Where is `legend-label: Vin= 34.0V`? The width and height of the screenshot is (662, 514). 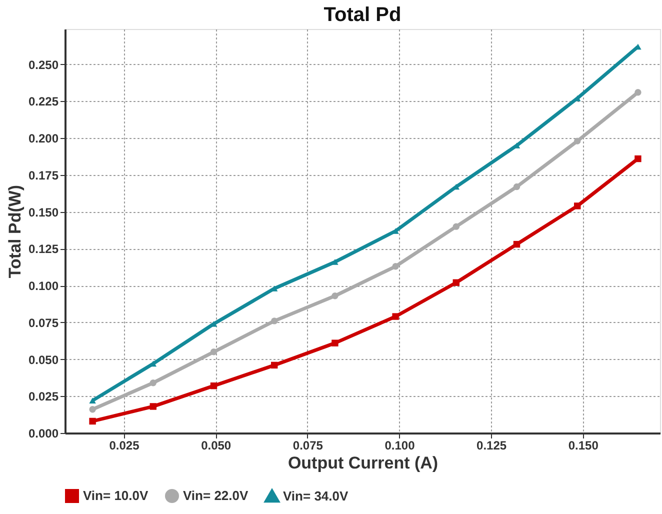
legend-label: Vin= 34.0V is located at coordinates (315, 496).